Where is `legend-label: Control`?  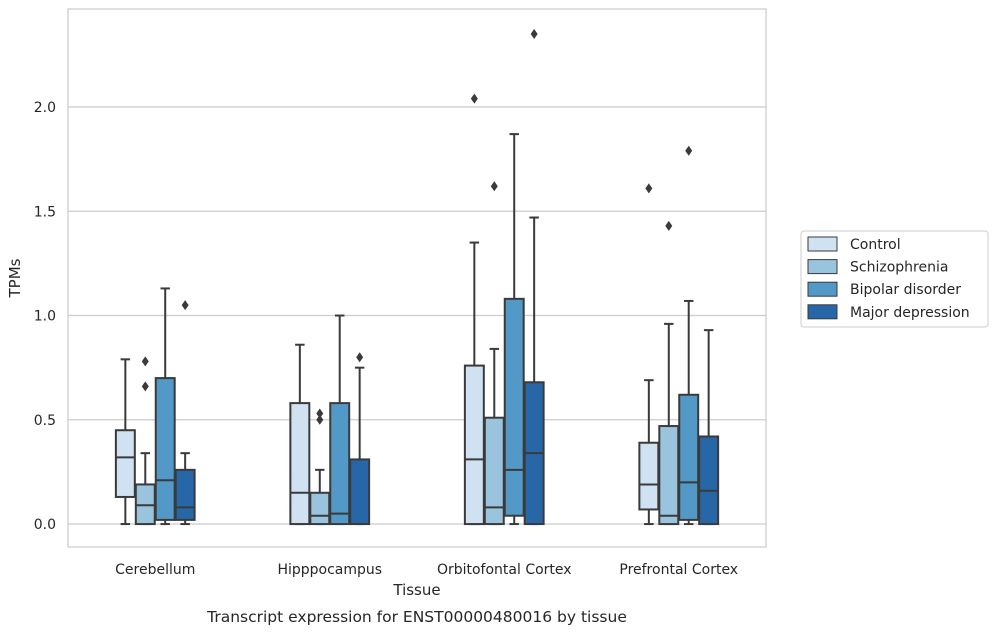 legend-label: Control is located at coordinates (875, 245).